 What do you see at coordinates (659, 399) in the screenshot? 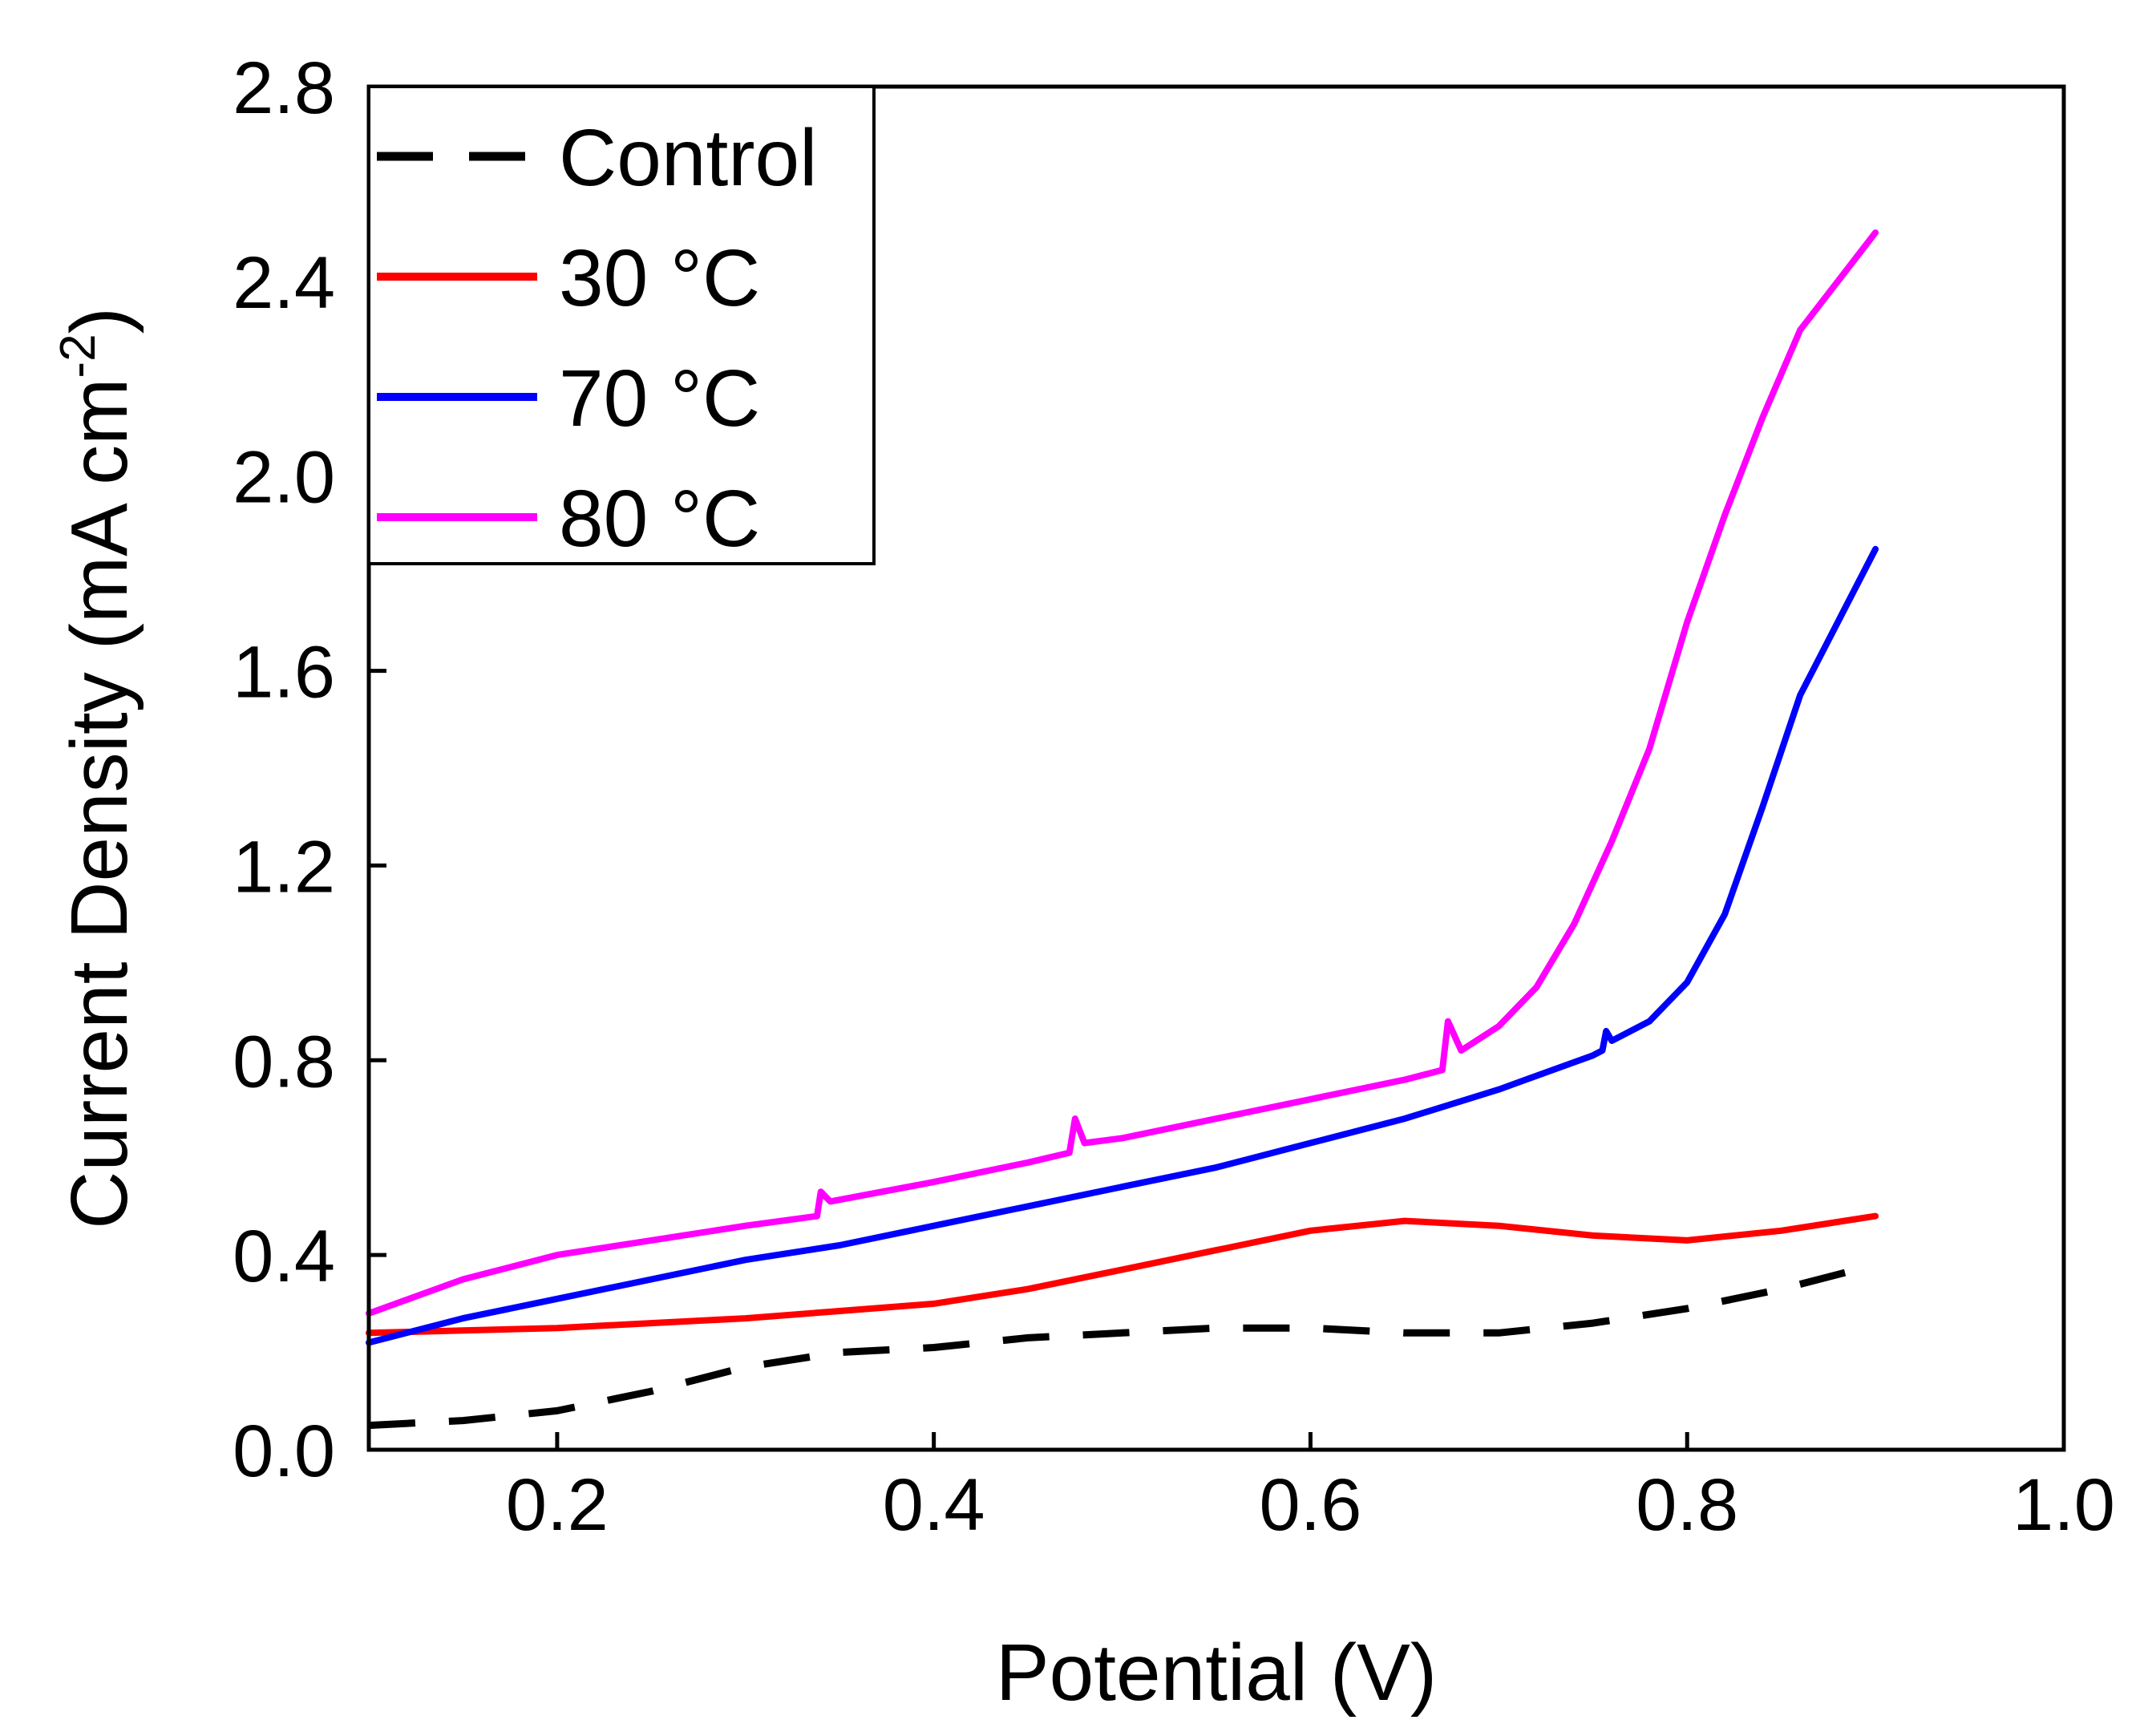
I see `legend-label-70-c: 70 °C` at bounding box center [659, 399].